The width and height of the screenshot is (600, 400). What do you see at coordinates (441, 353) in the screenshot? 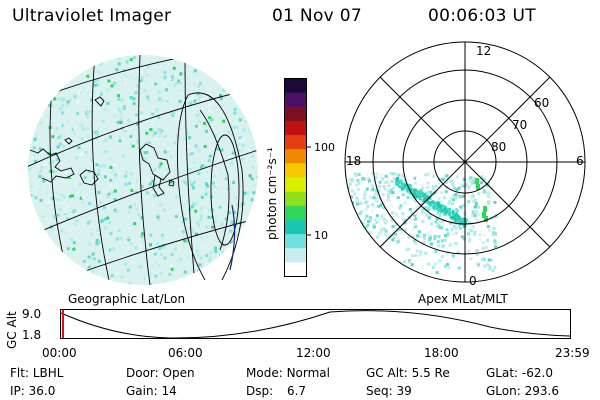
I see `timeline-xtick-1800: 18:00` at bounding box center [441, 353].